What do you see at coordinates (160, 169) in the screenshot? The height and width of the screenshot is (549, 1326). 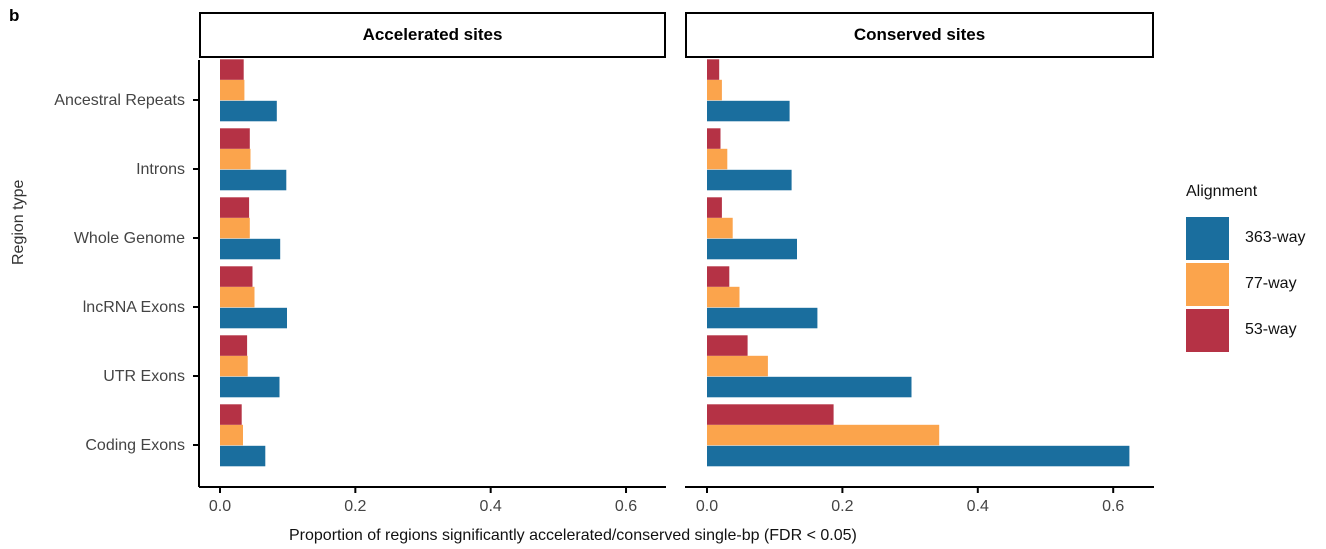 I see `y-tick-label: Introns` at bounding box center [160, 169].